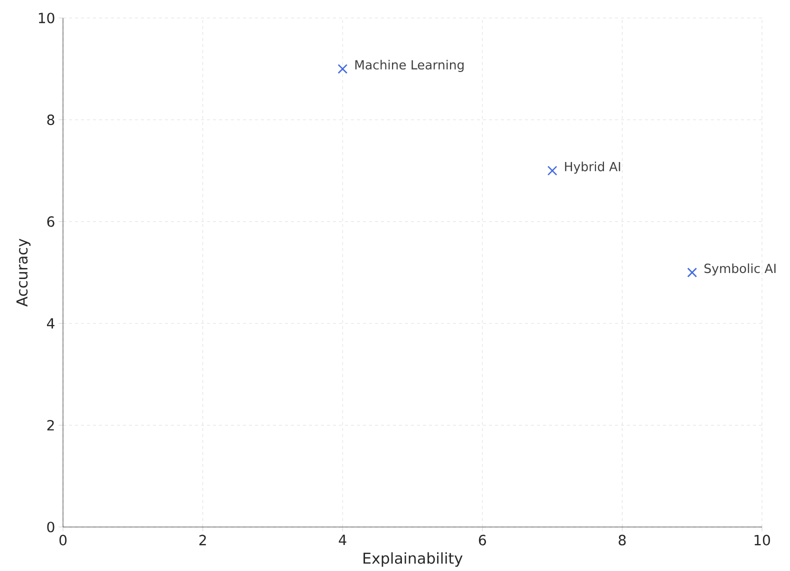 The height and width of the screenshot is (571, 790). Describe the element at coordinates (50, 425) in the screenshot. I see `y-tick-label: 2` at that location.